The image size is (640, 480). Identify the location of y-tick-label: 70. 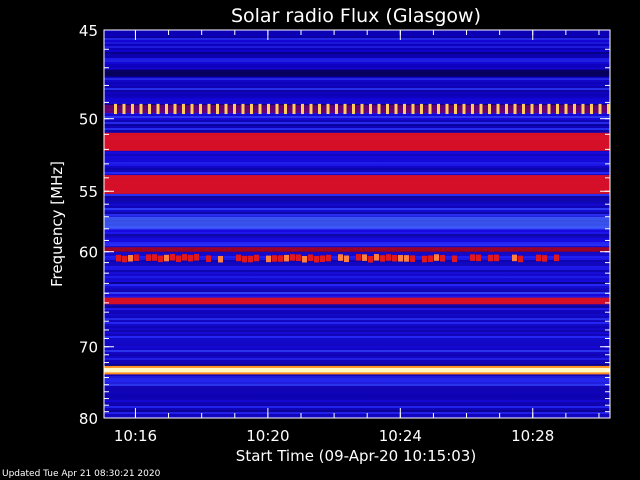
(88, 348).